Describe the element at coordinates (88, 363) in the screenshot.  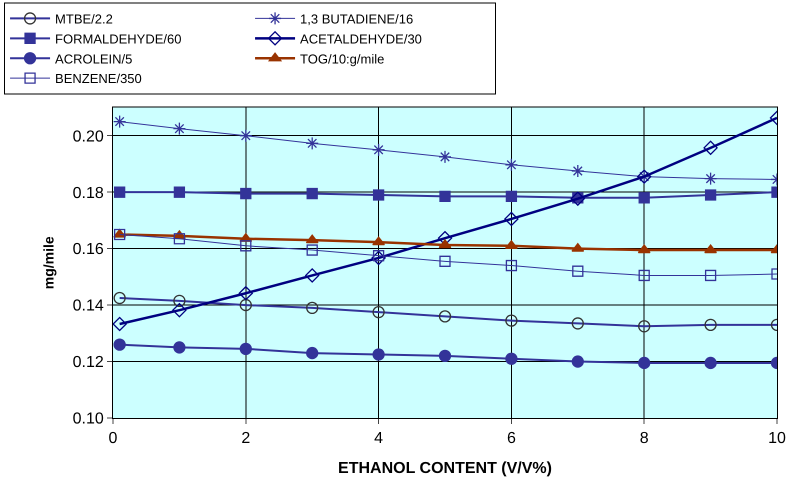
I see `y-tick-label: 0.12` at that location.